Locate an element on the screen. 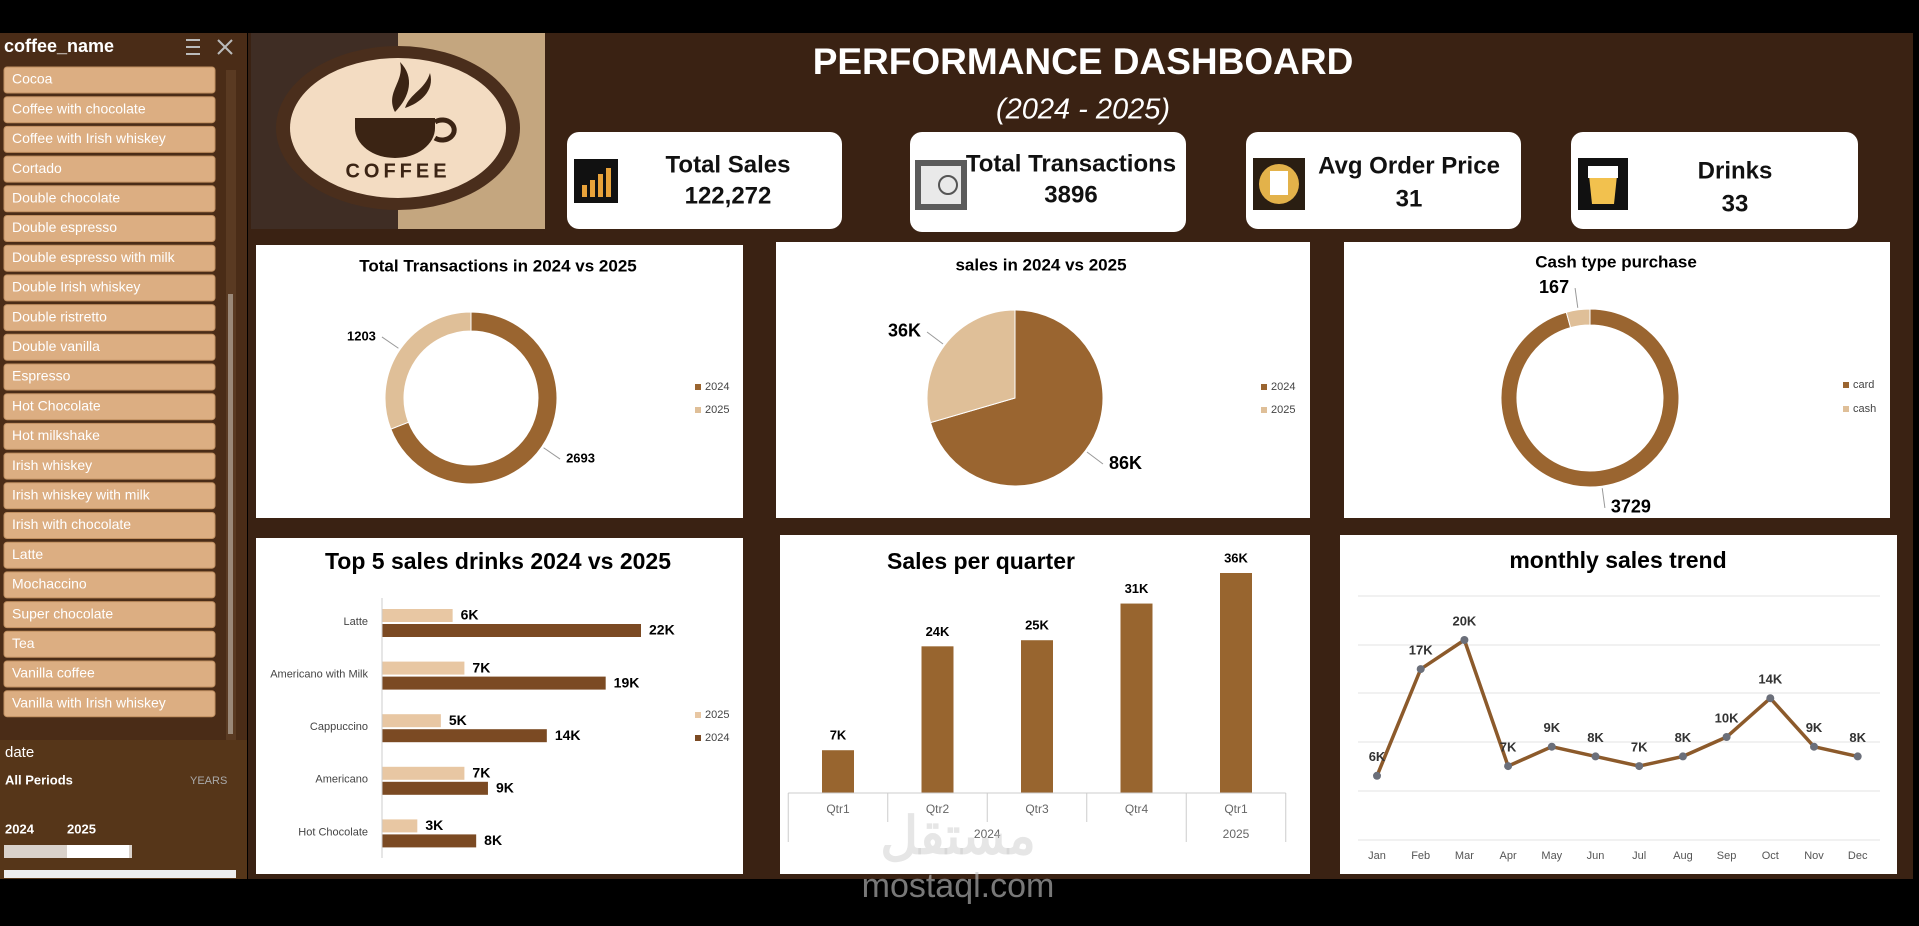 The image size is (1919, 926). slicer-icons is located at coordinates (209, 47).